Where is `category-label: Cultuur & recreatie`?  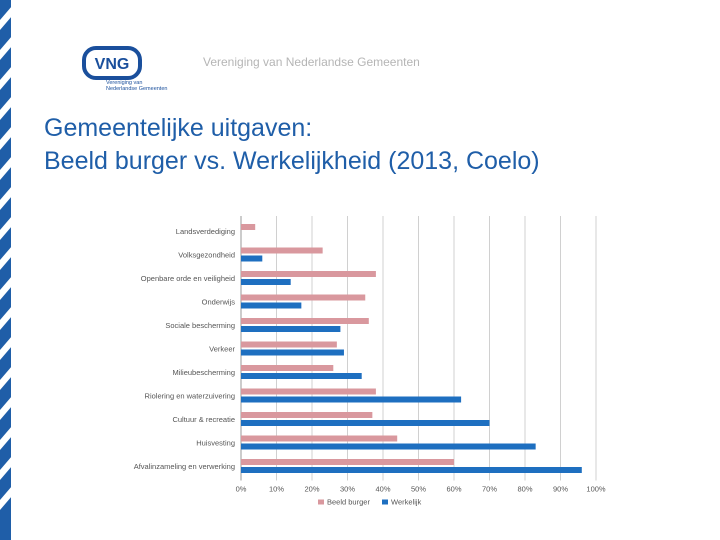 category-label: Cultuur & recreatie is located at coordinates (203, 419).